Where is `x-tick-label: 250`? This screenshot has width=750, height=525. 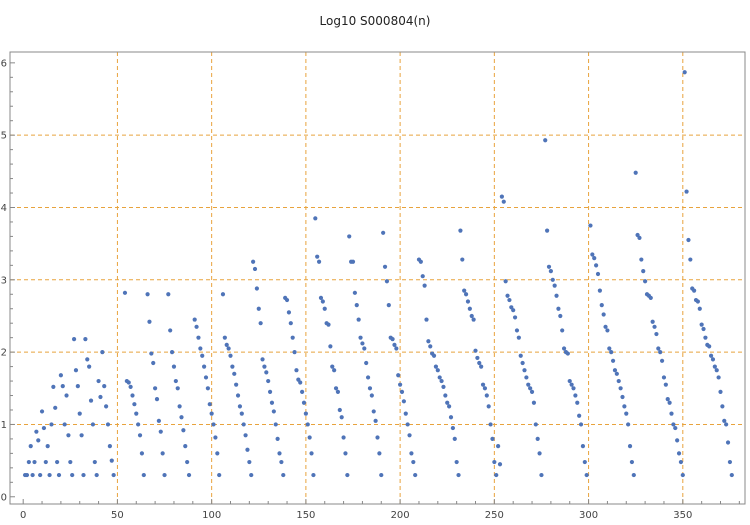 x-tick-label: 250 is located at coordinates (494, 515).